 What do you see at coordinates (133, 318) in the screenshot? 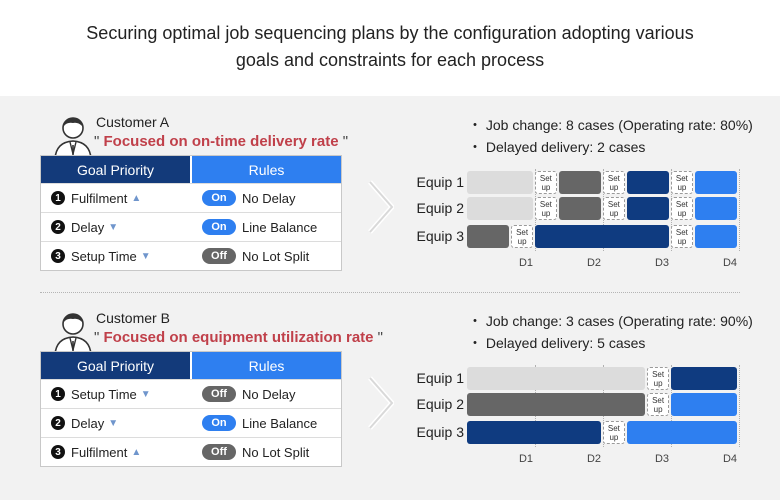
I see `customer-name: Customer B` at bounding box center [133, 318].